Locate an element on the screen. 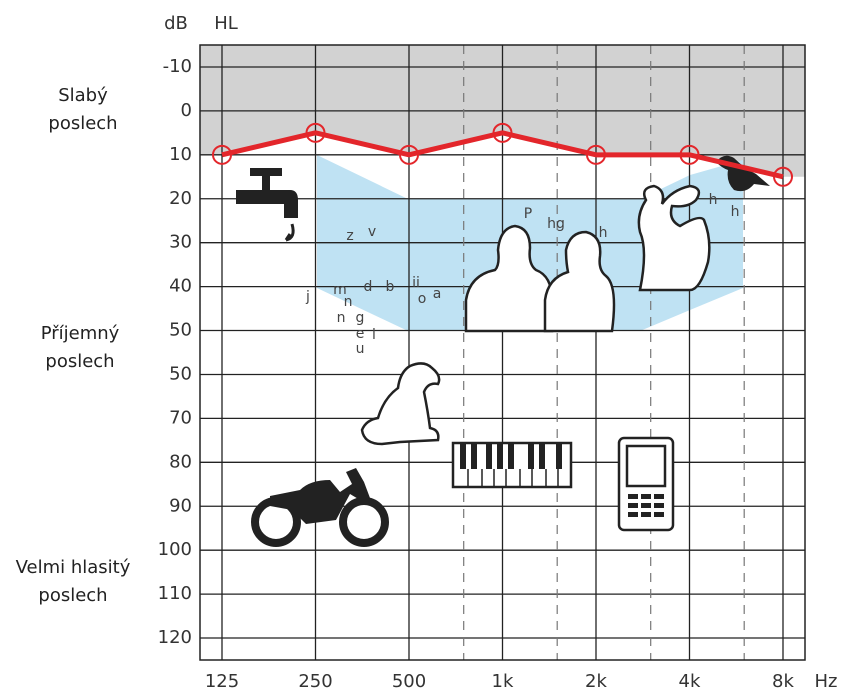 The height and width of the screenshot is (693, 844). speech-letter: P is located at coordinates (528, 214).